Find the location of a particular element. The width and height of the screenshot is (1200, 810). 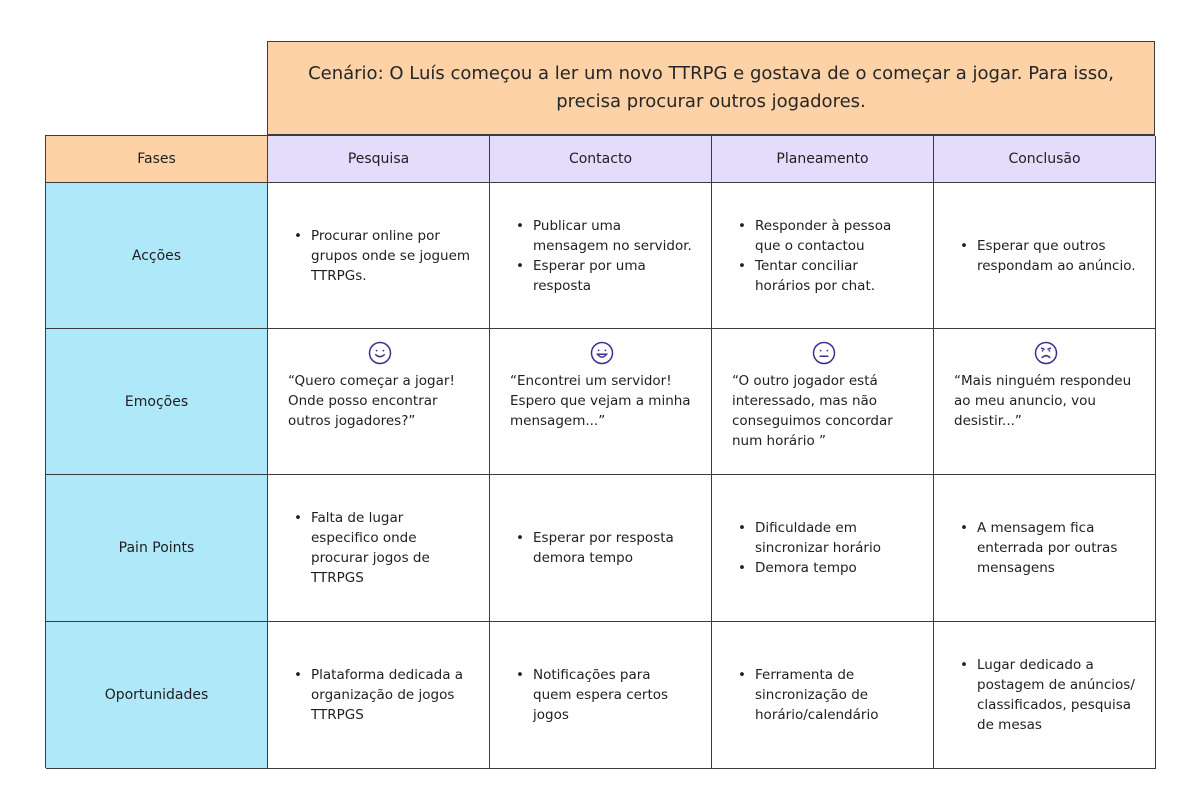

pain-points-contacto-cell: Esperar por resposta demora tempo is located at coordinates (601, 548).